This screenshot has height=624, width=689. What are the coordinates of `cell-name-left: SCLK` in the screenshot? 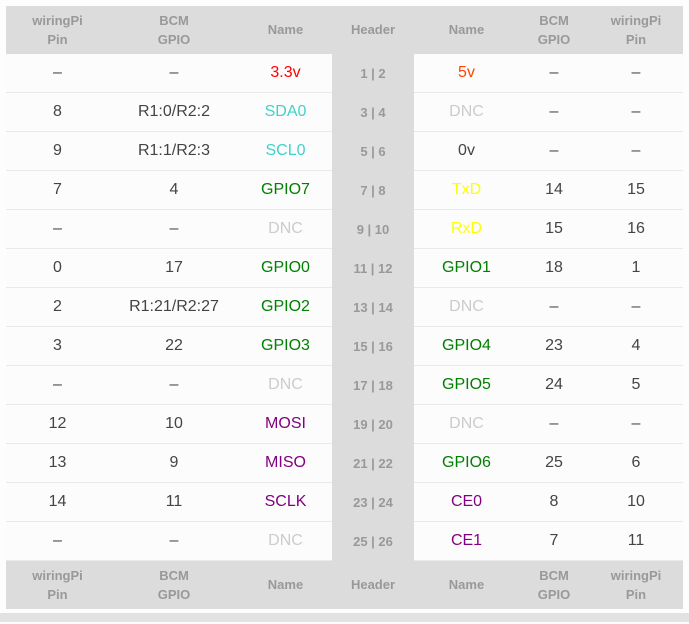 It's located at (285, 502).